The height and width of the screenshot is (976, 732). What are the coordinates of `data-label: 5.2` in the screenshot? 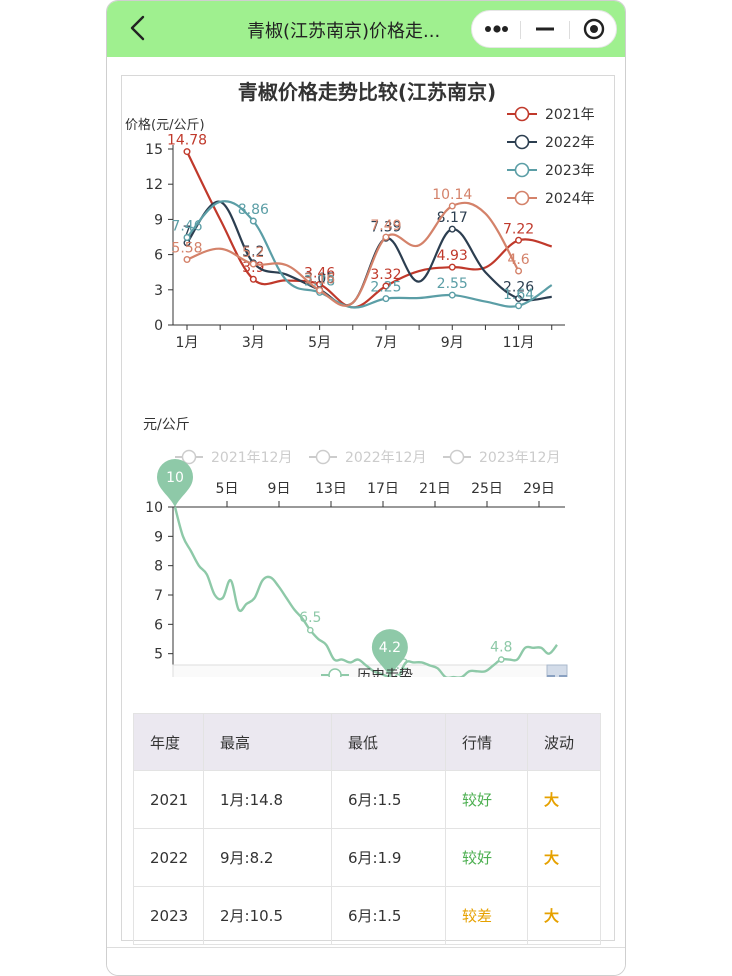 It's located at (253, 253).